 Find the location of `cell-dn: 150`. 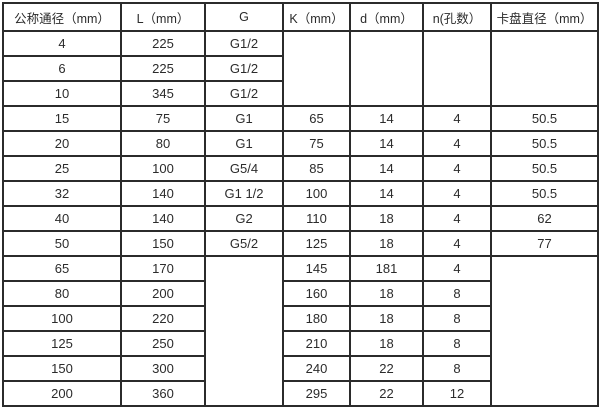

cell-dn: 150 is located at coordinates (62, 368).